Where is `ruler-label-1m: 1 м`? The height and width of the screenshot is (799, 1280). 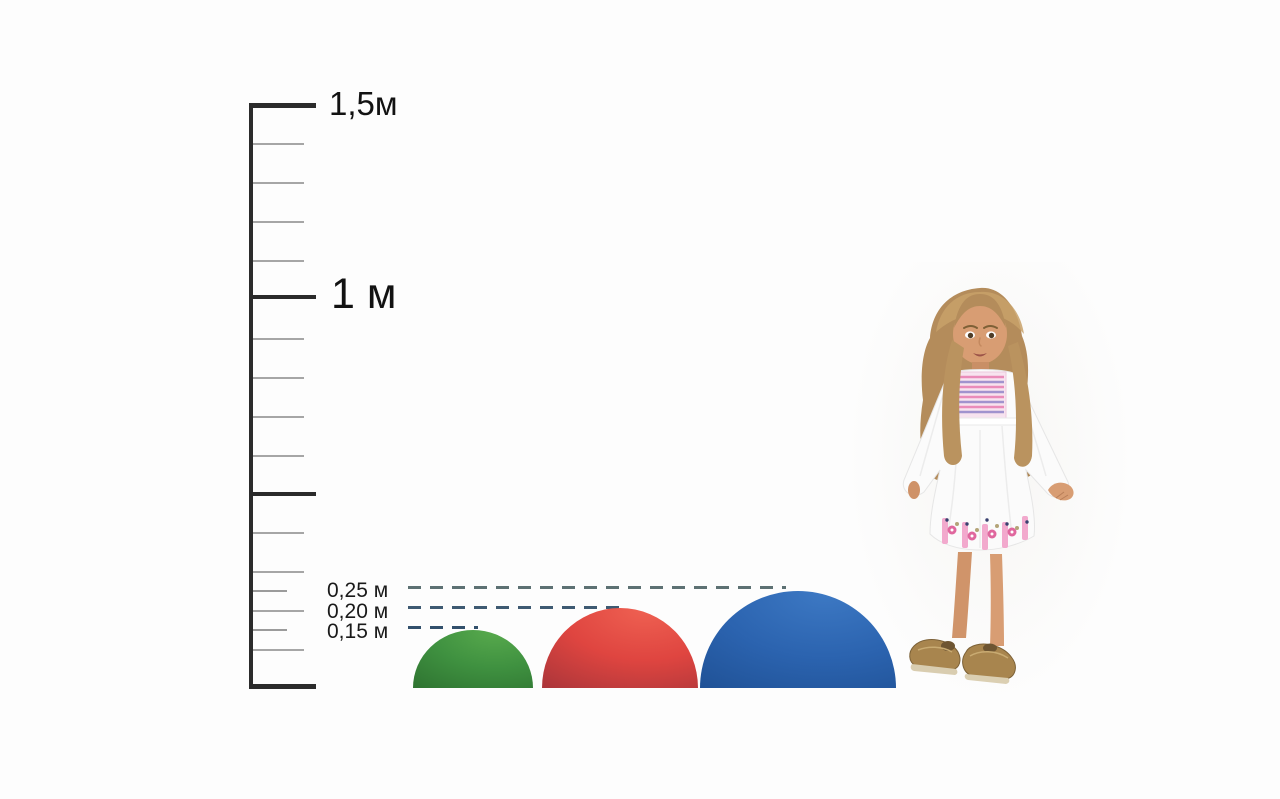
ruler-label-1m: 1 м is located at coordinates (364, 294).